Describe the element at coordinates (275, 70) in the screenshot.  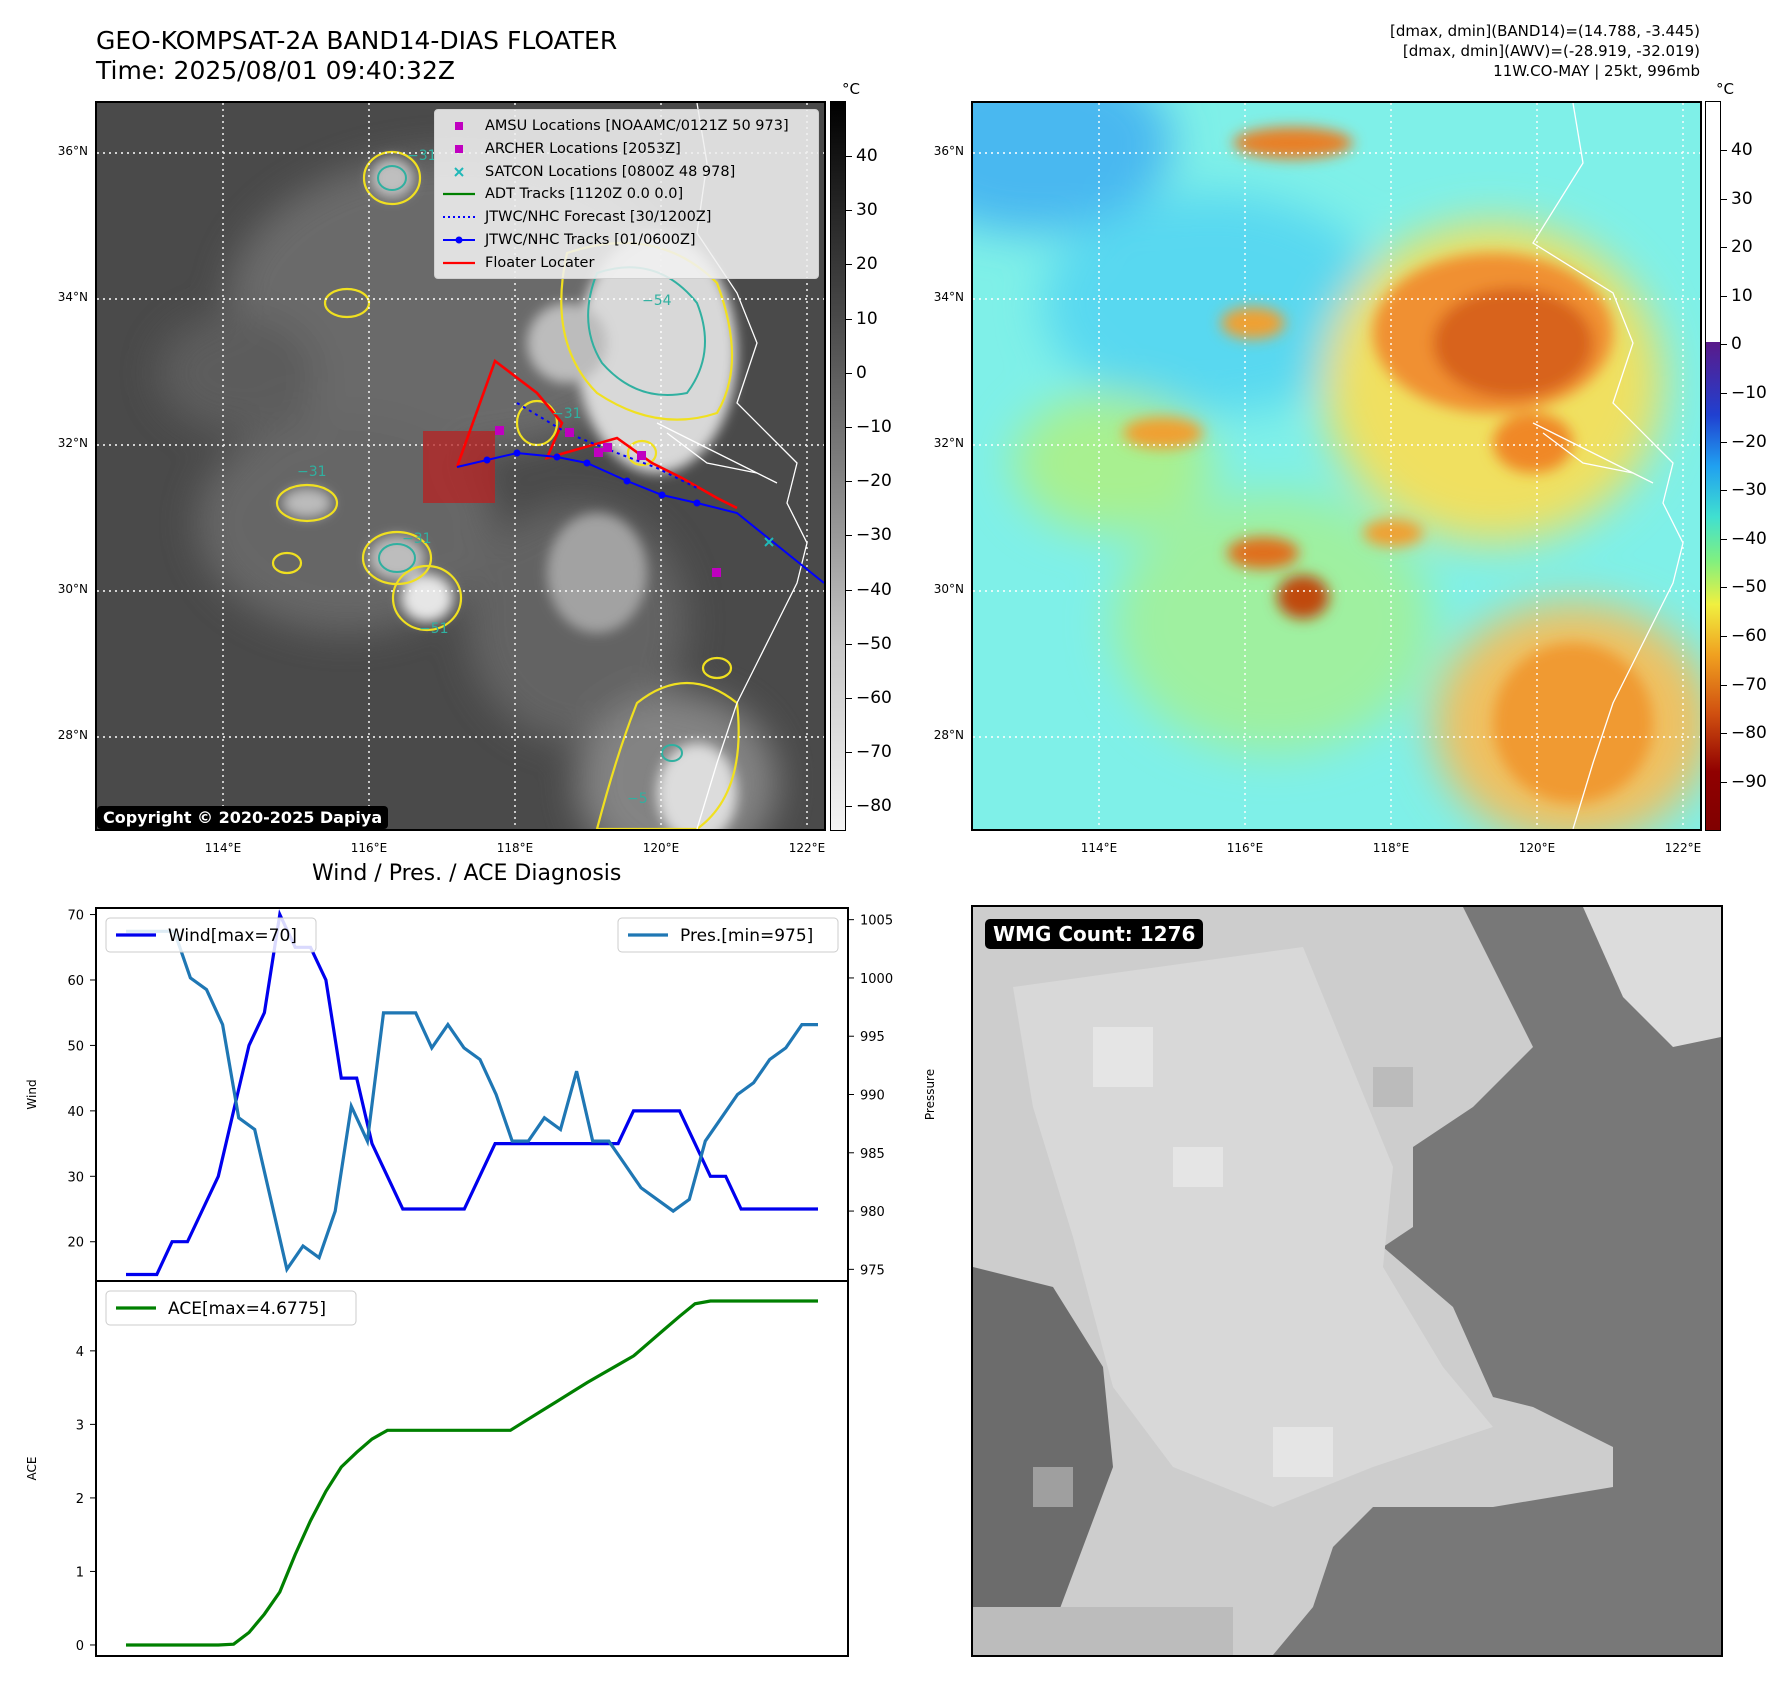
I see `figure-timestamp: Time: 2025/08/01 09:40:32Z` at that location.